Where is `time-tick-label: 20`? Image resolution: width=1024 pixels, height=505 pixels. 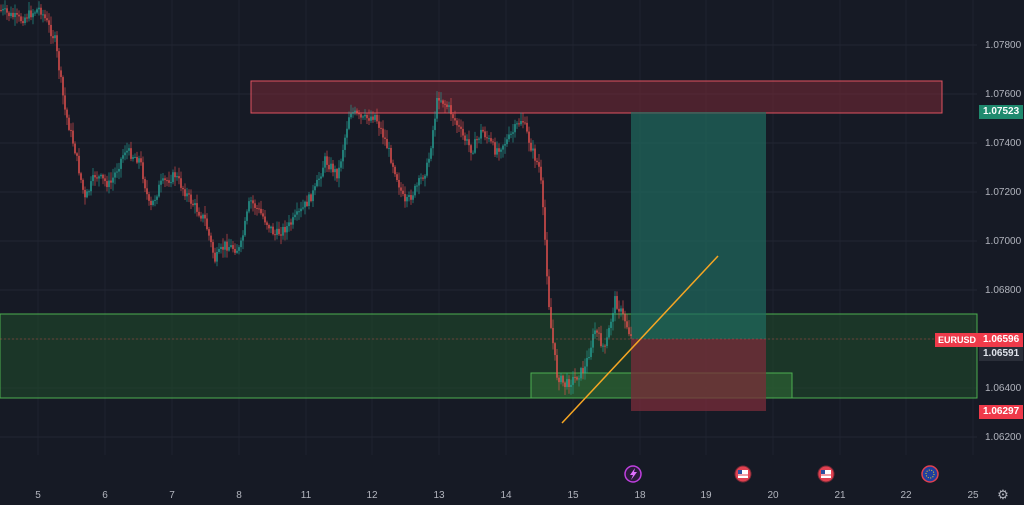 time-tick-label: 20 is located at coordinates (773, 495).